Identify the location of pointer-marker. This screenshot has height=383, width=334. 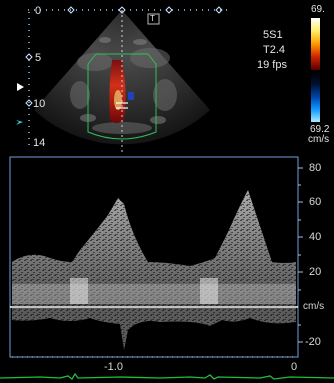
(19, 122).